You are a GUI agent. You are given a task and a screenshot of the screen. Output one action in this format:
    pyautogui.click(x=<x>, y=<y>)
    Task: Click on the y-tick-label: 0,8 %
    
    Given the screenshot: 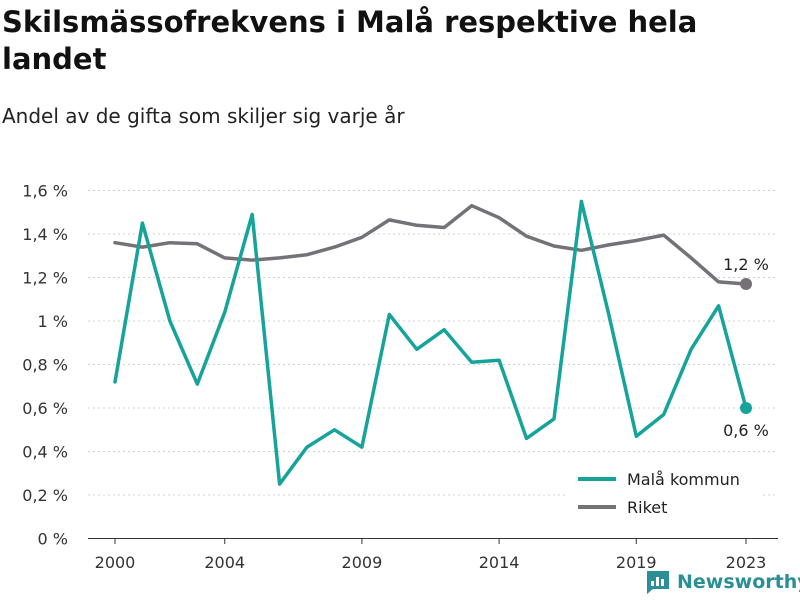 What is the action you would take?
    pyautogui.click(x=45, y=365)
    